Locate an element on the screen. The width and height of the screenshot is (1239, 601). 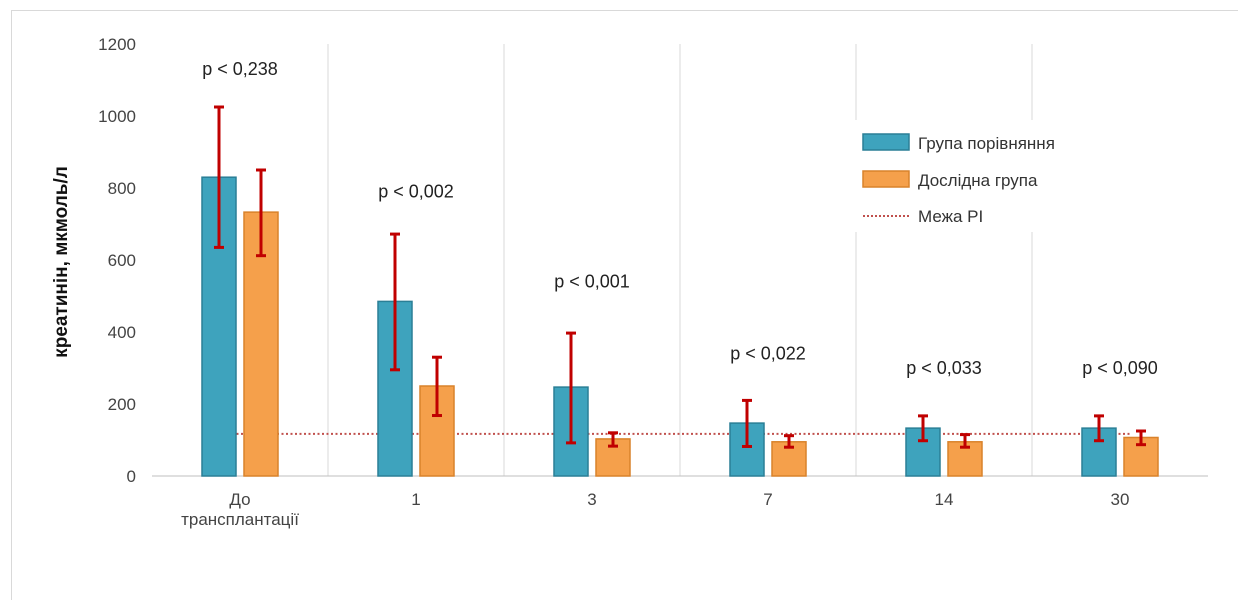
x-category-label-line: 14 is located at coordinates (944, 499).